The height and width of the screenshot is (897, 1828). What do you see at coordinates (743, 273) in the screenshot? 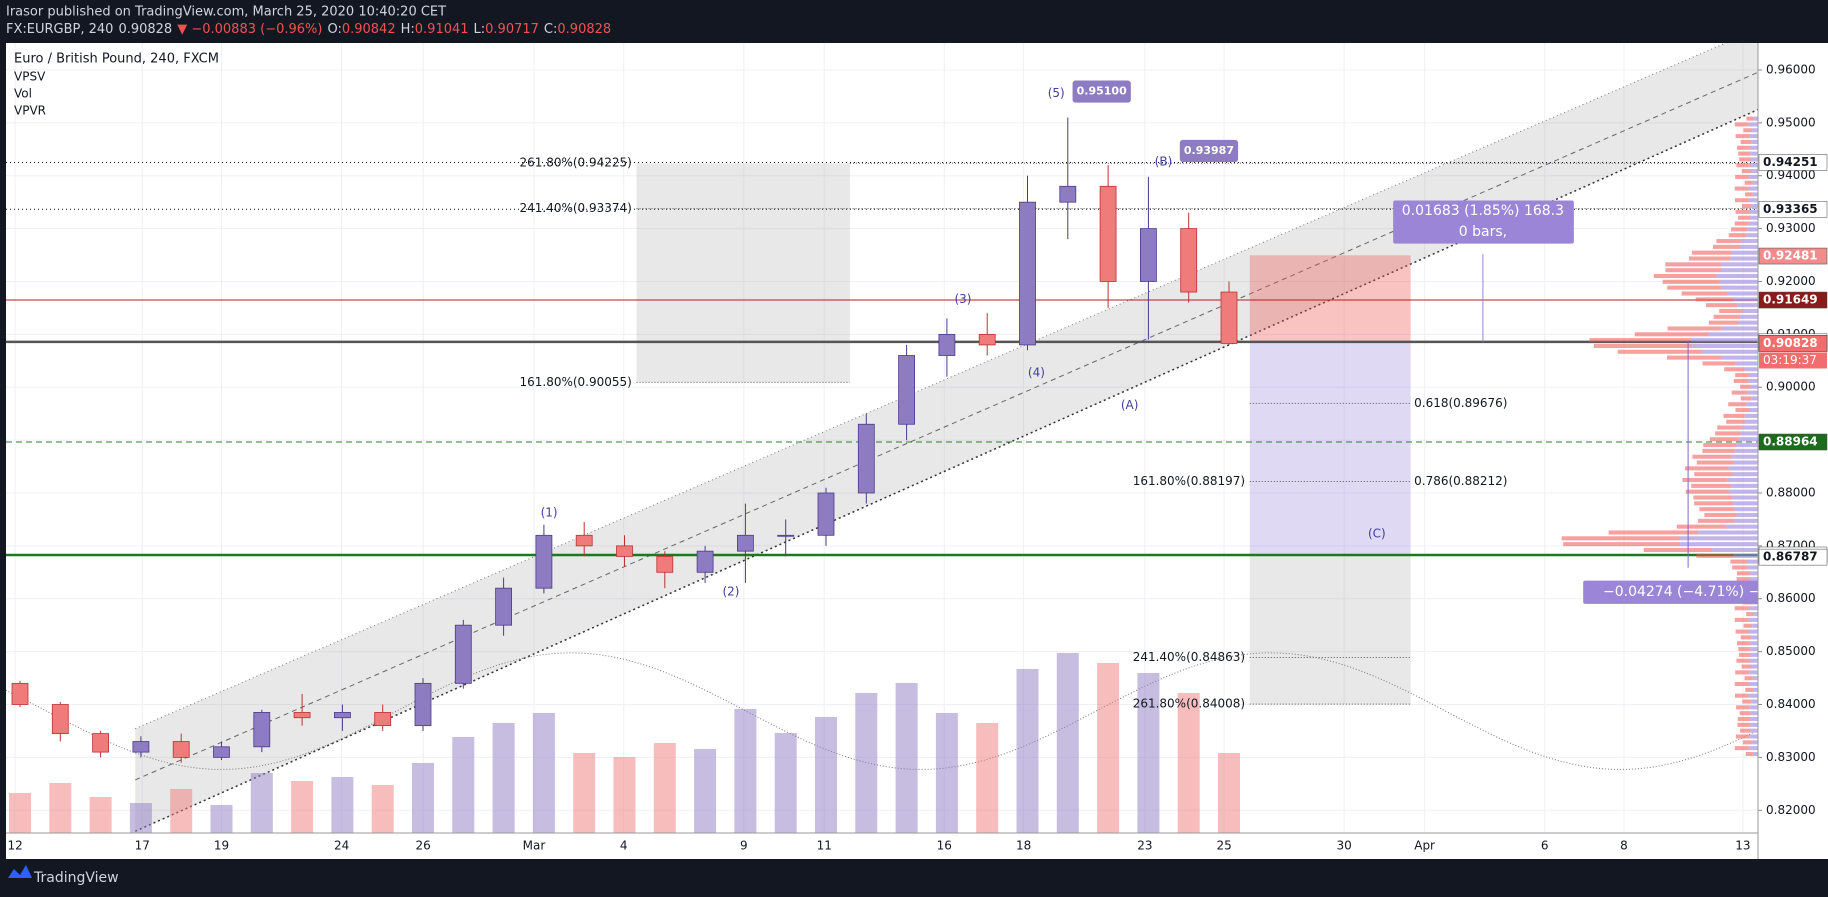
I see `fib-box` at bounding box center [743, 273].